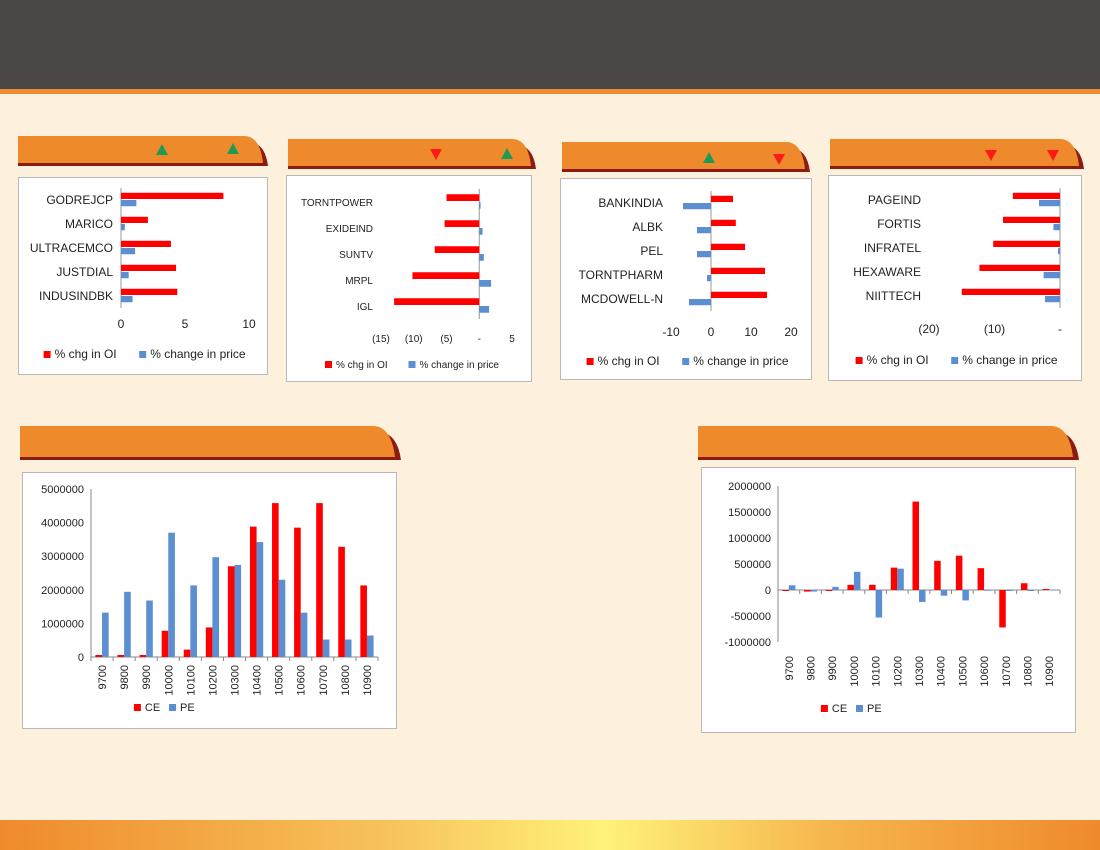 This screenshot has width=1100, height=850. What do you see at coordinates (1056, 227) in the screenshot?
I see `bar-change-in-price-fortis` at bounding box center [1056, 227].